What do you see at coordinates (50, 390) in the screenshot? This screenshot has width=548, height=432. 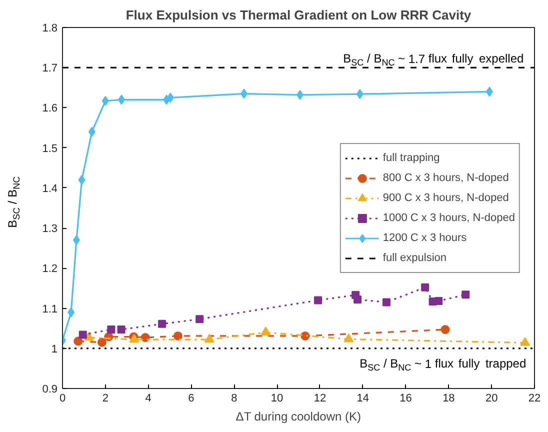 I see `y-tick-label: 0.9` at bounding box center [50, 390].